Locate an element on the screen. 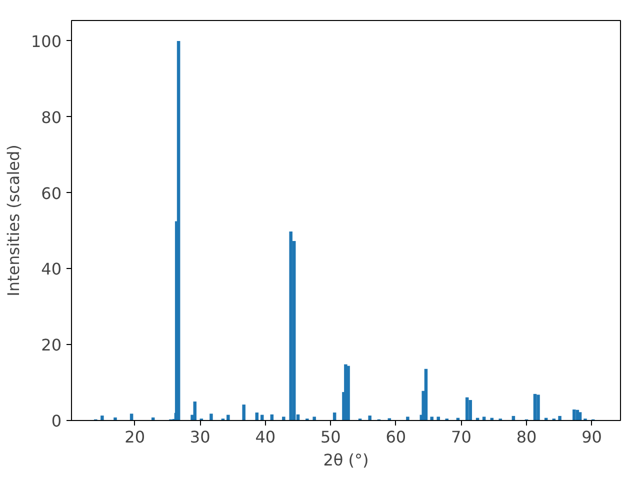 Image resolution: width=640 pixels, height=480 pixels. y-tick-label: 100 is located at coordinates (46, 41).